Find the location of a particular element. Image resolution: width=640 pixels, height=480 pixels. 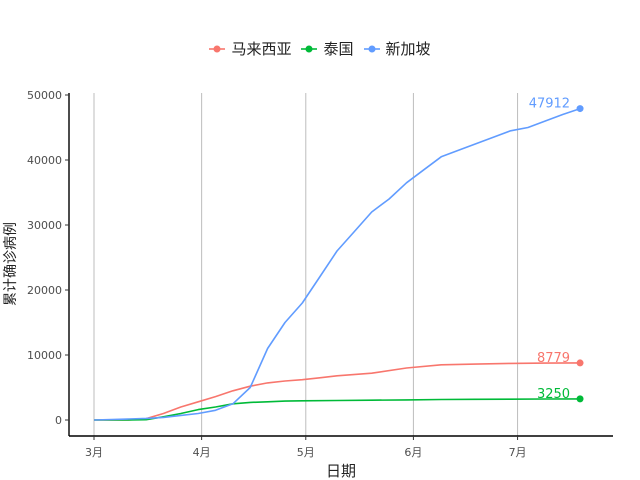

y-ticks: 0 10000 20000 30000 40000 50000 is located at coordinates (48, 258).